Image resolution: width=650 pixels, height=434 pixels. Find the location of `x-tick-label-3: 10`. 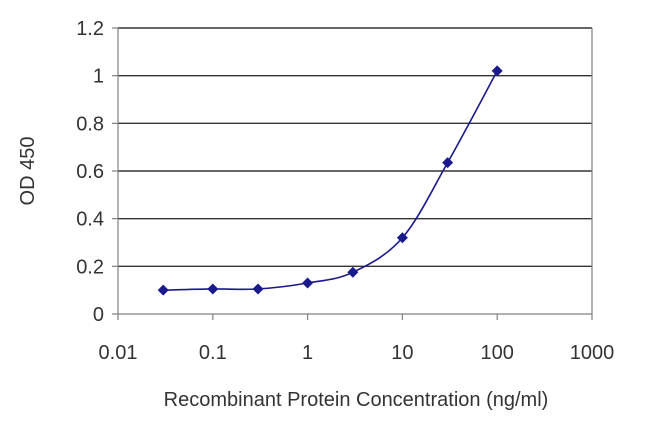

x-tick-label-3: 10 is located at coordinates (402, 353).